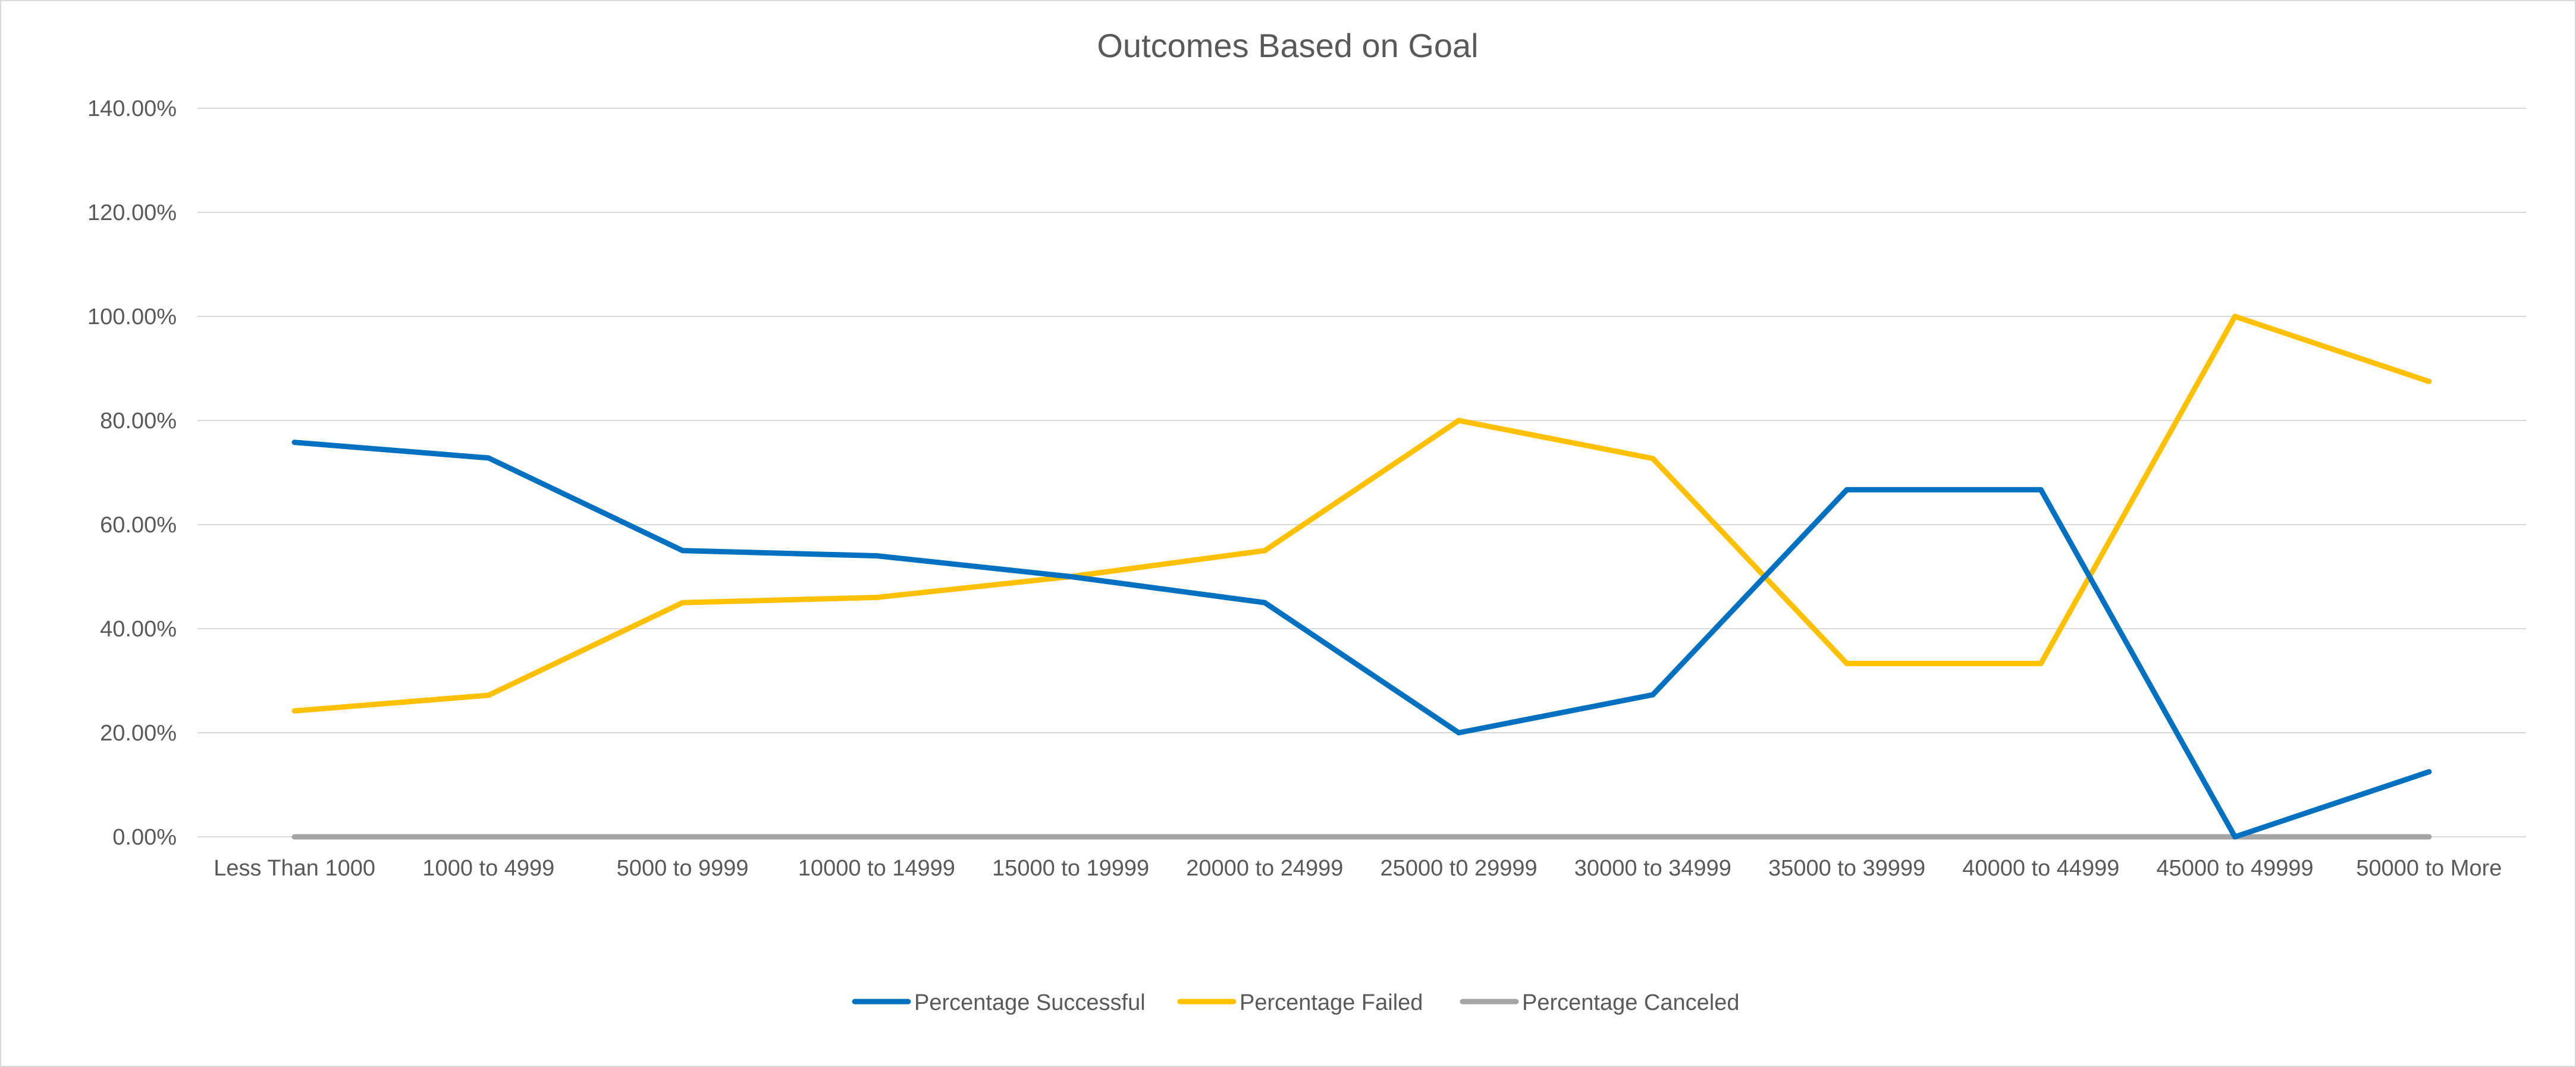 The image size is (2576, 1067). Describe the element at coordinates (1331, 1002) in the screenshot. I see `legend-label: Percentage Failed` at that location.